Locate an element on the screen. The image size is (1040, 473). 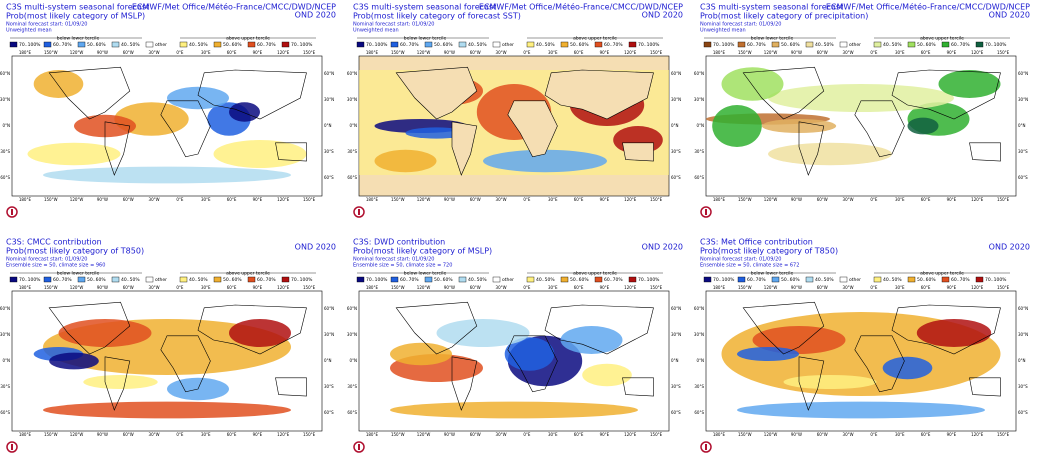
panel-line: Unweighted mean is located at coordinates (29, 31).